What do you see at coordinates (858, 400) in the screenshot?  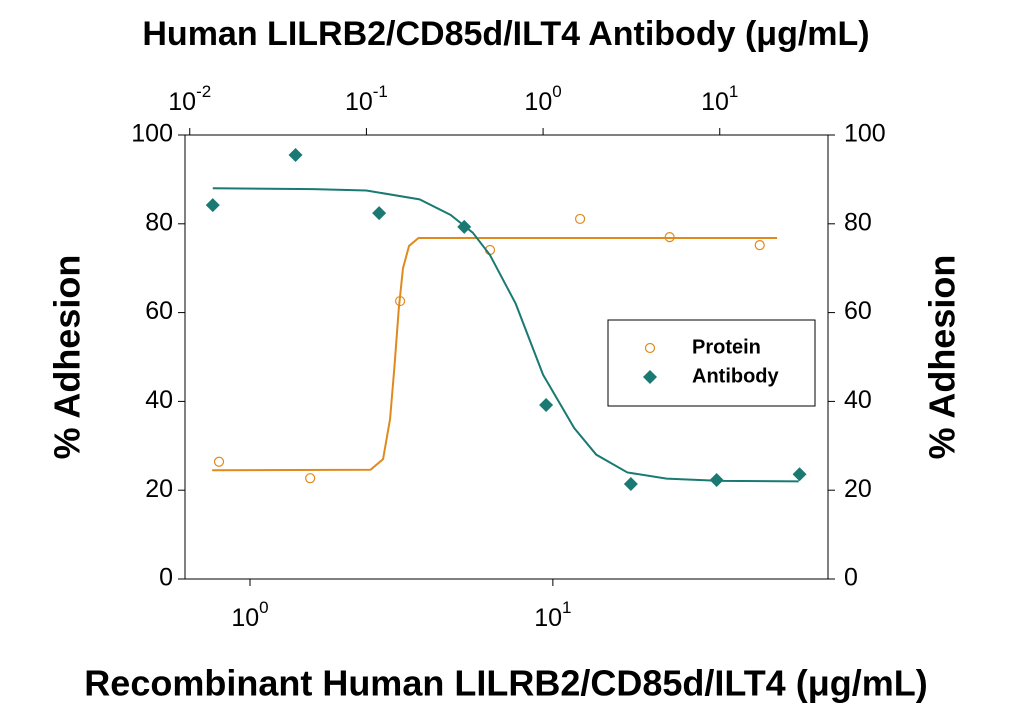 I see `y2-tick-label: 40` at bounding box center [858, 400].